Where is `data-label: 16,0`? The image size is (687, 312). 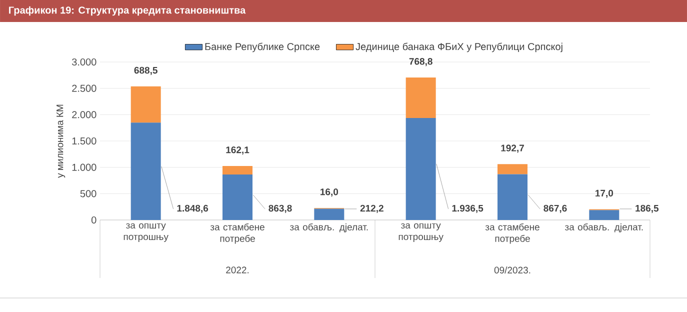
data-label: 16,0 is located at coordinates (329, 192).